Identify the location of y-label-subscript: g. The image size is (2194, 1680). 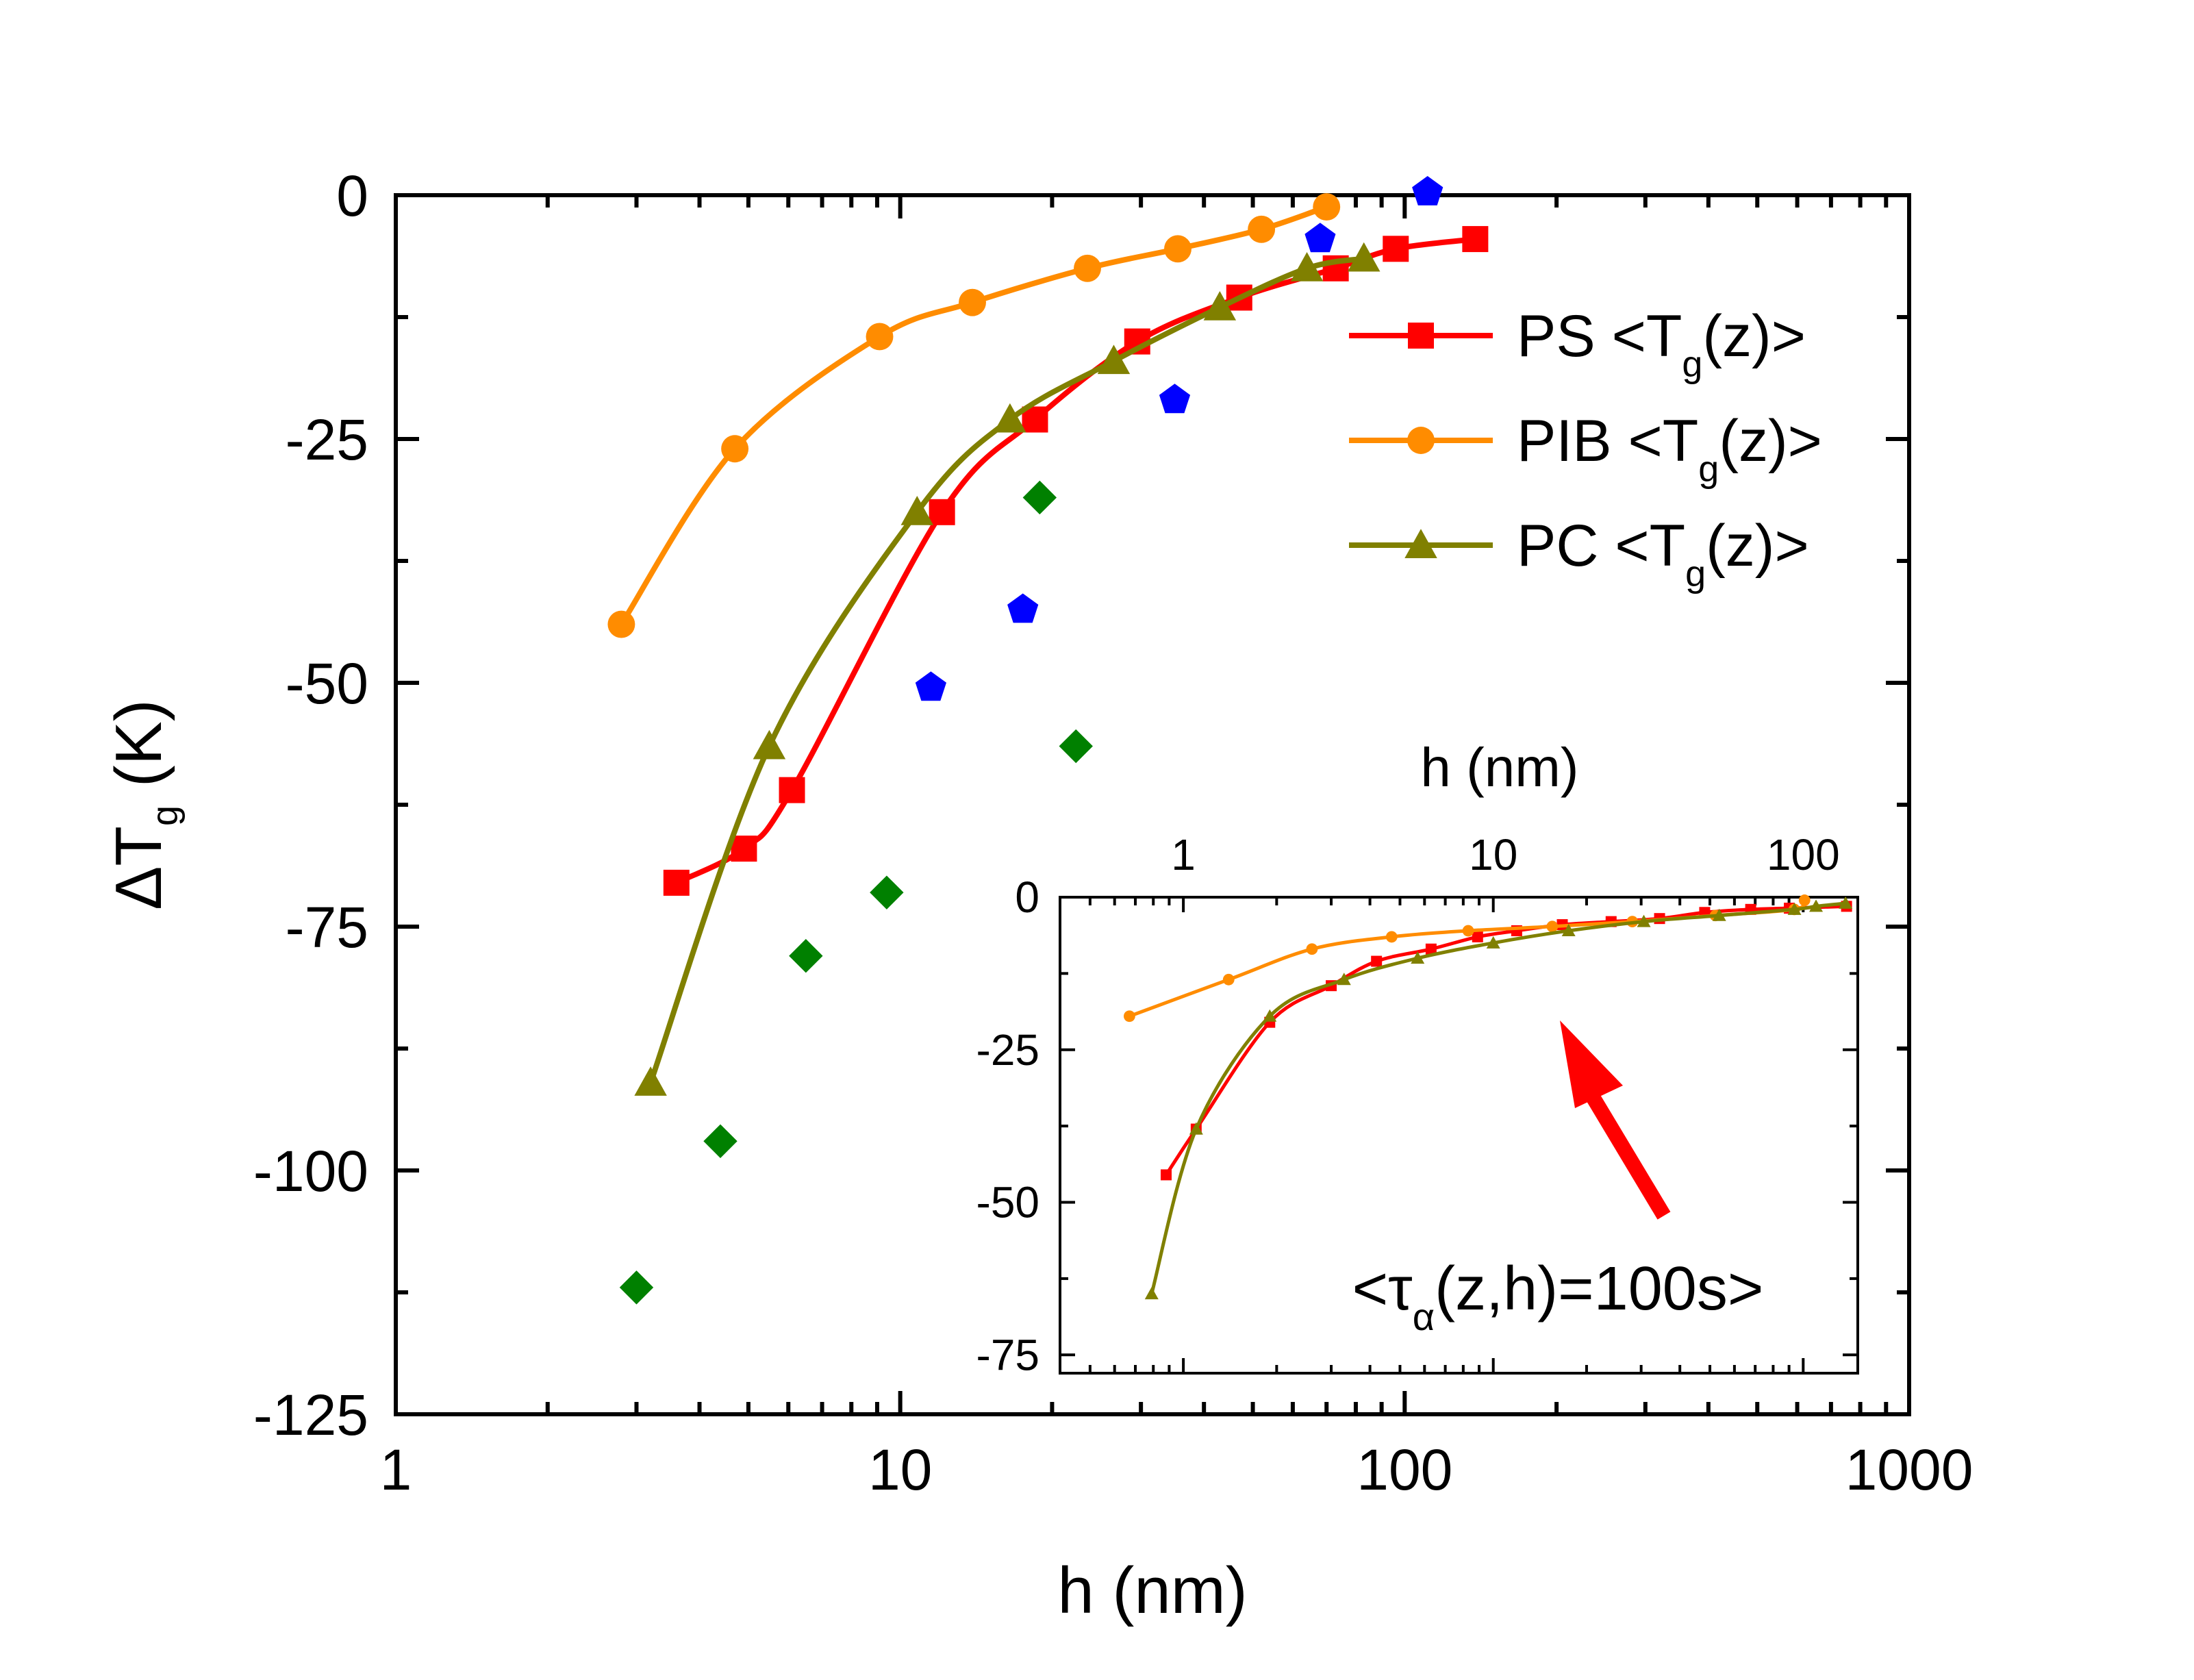
(165, 815).